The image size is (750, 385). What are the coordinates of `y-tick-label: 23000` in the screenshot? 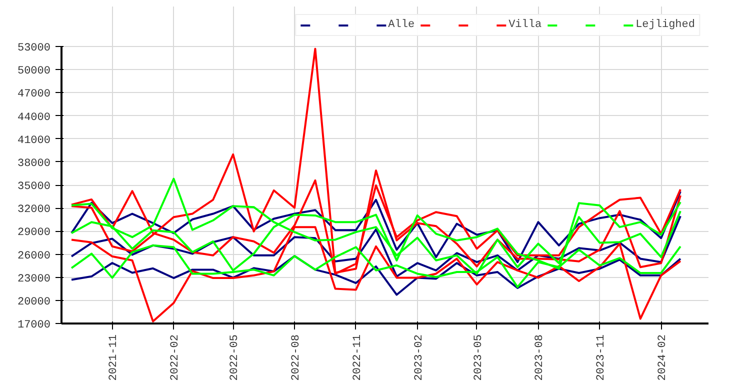 It's located at (34, 279).